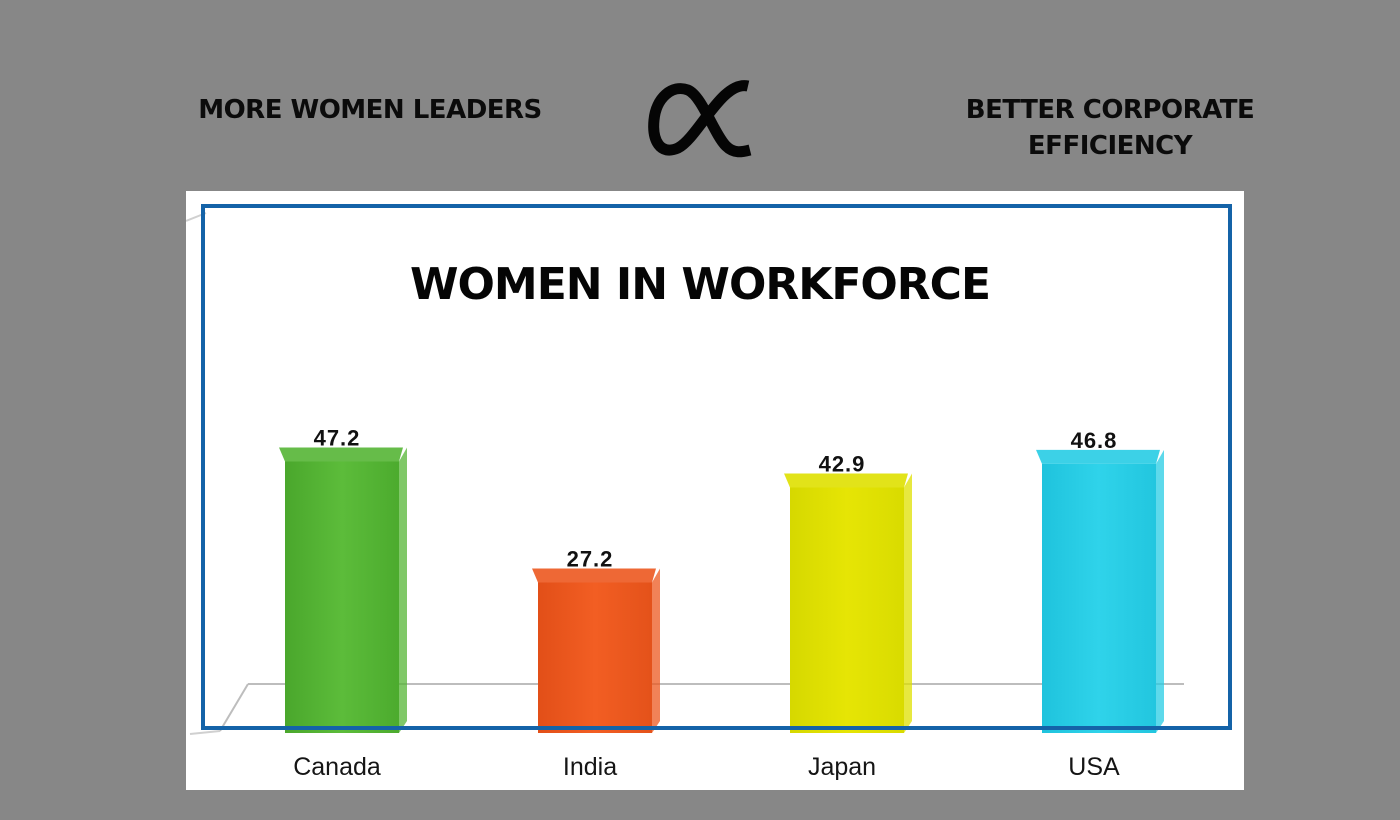 The width and height of the screenshot is (1400, 820). I want to click on bar-front-usa, so click(1099, 598).